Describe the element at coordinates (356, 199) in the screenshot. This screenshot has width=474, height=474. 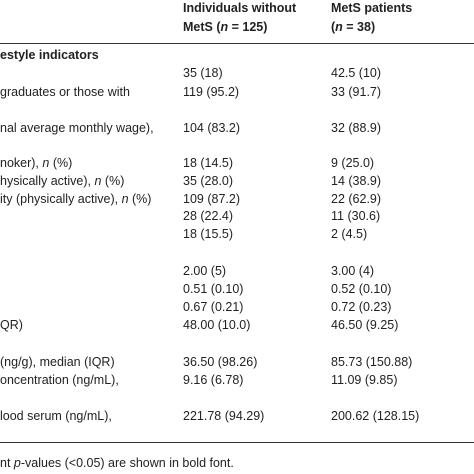
I see `cell: 22 (62.9)` at that location.